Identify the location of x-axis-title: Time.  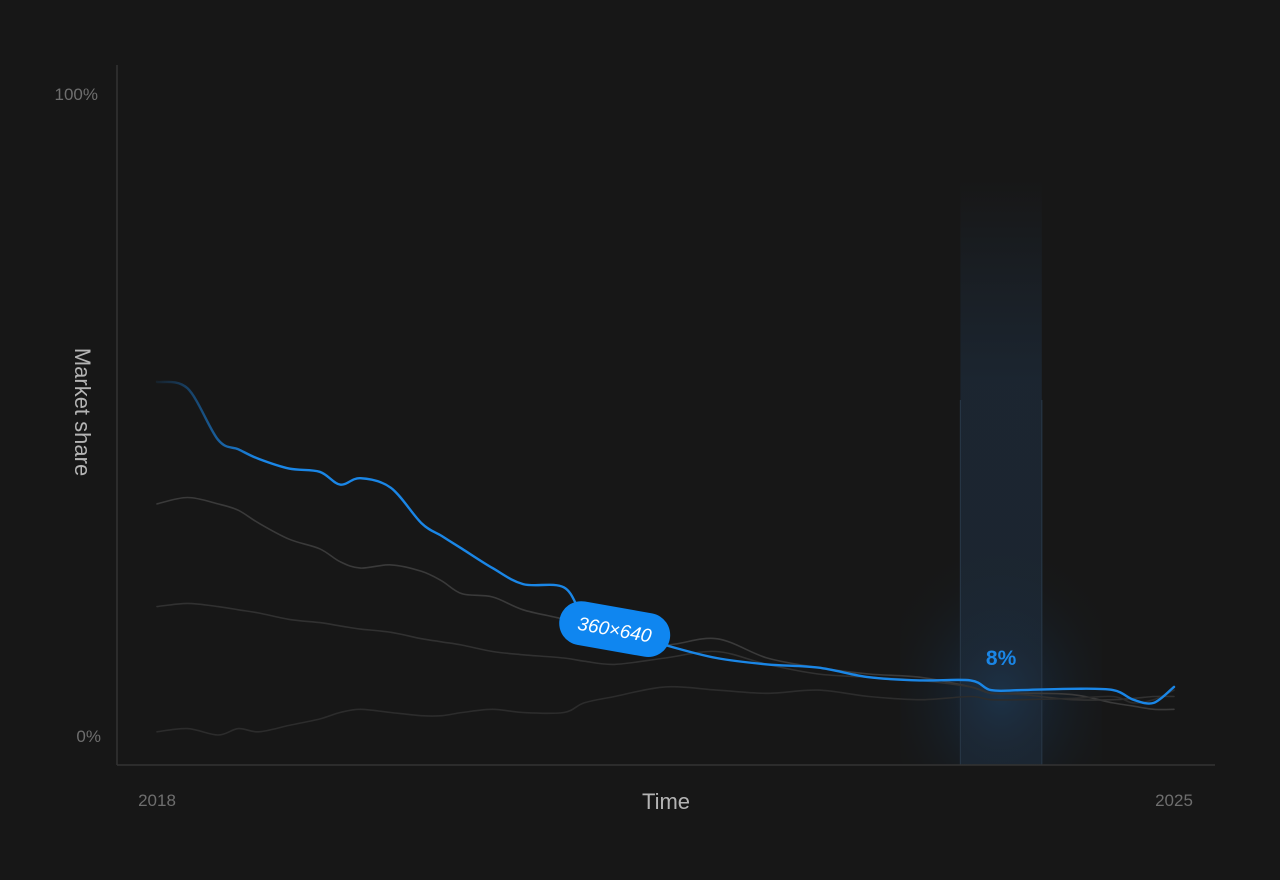
(666, 801).